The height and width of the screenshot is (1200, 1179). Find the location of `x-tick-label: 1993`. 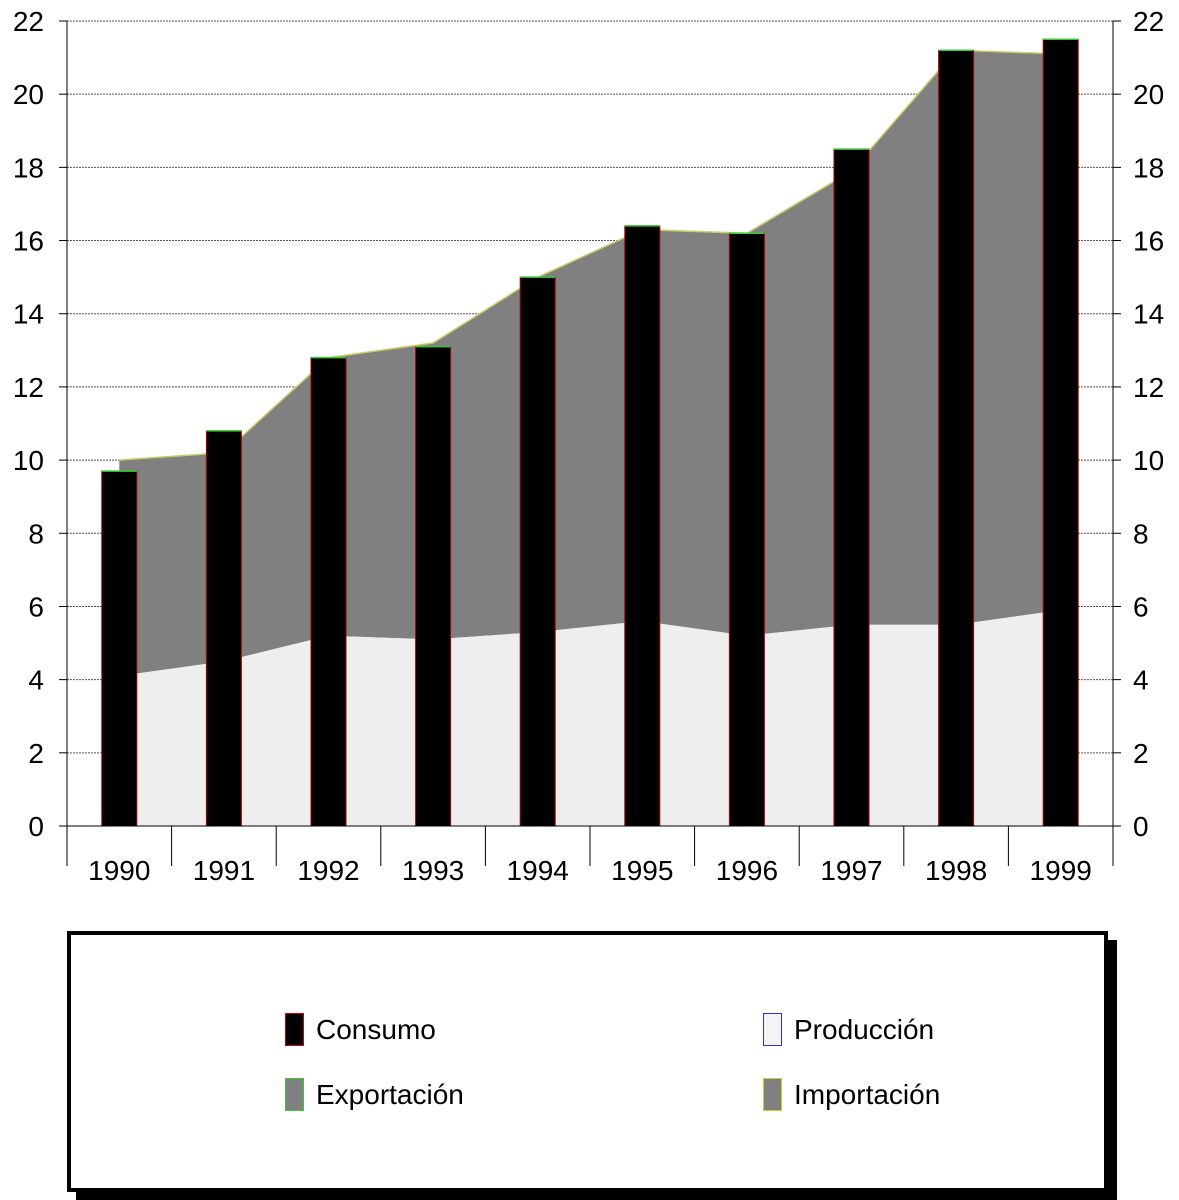

x-tick-label: 1993 is located at coordinates (433, 870).